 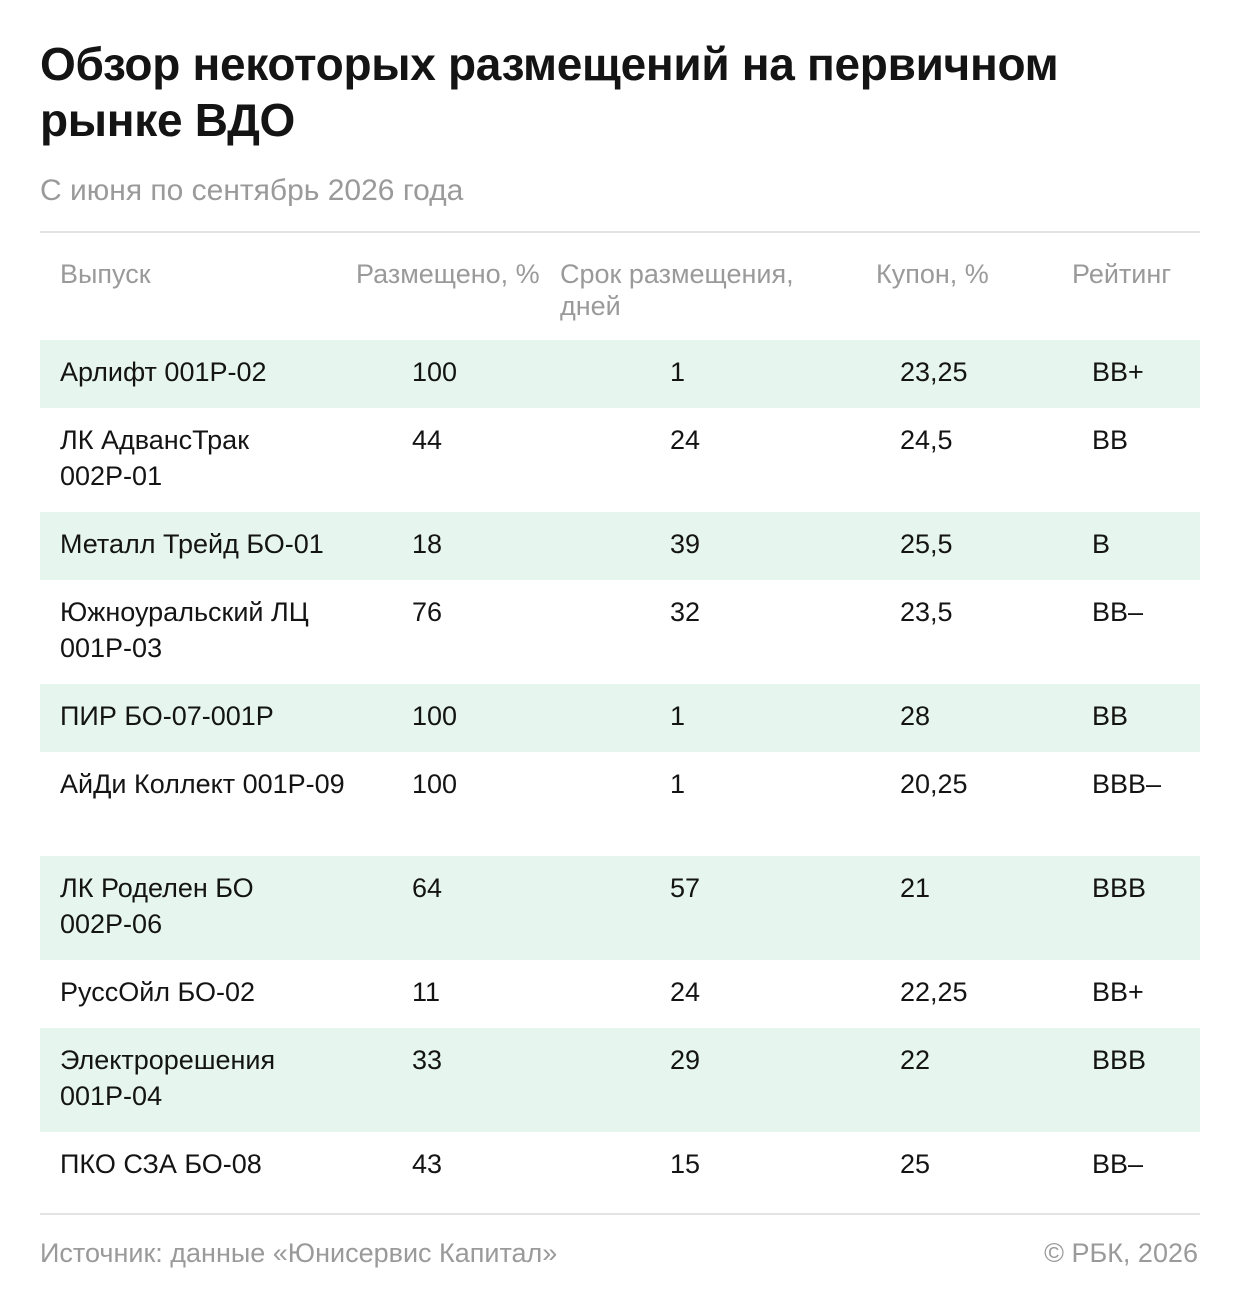 What do you see at coordinates (620, 908) in the screenshot?
I see `table-row: ЛК Роделен БО 002Р-06 64 57 21 BBB` at bounding box center [620, 908].